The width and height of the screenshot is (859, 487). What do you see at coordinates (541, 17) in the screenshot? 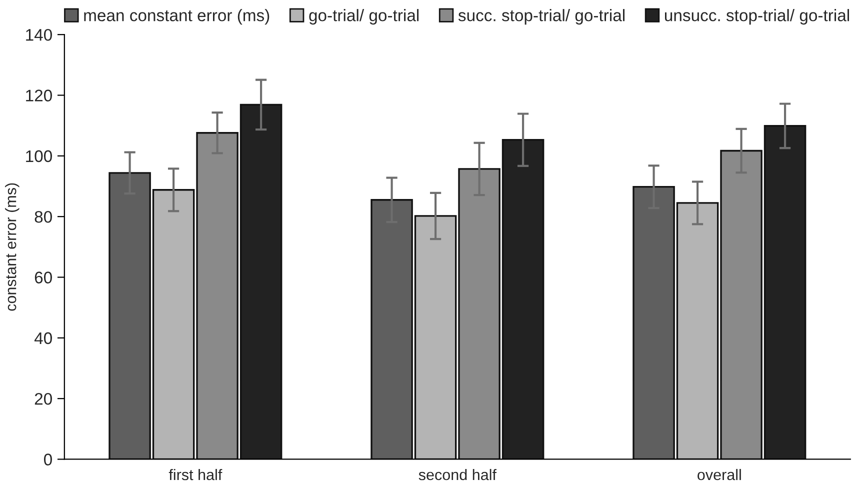
I see `legend-label: succ. stop-trial/ go-trial` at bounding box center [541, 17].